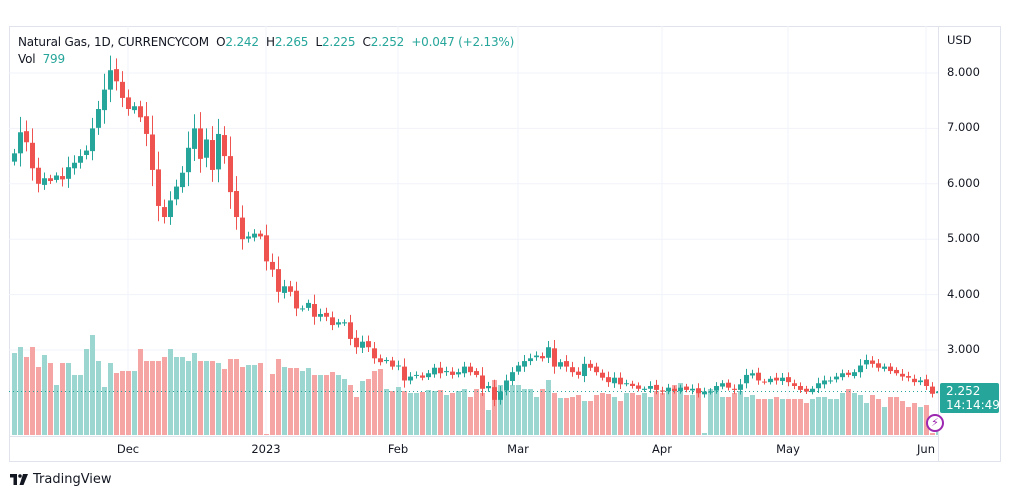 Image resolution: width=1012 pixels, height=498 pixels. Describe the element at coordinates (969, 244) in the screenshot. I see `price-axis` at that location.